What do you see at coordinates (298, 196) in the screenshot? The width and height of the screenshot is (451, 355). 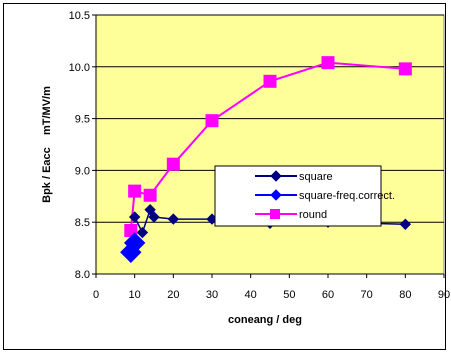 I see `legend-box` at bounding box center [298, 196].